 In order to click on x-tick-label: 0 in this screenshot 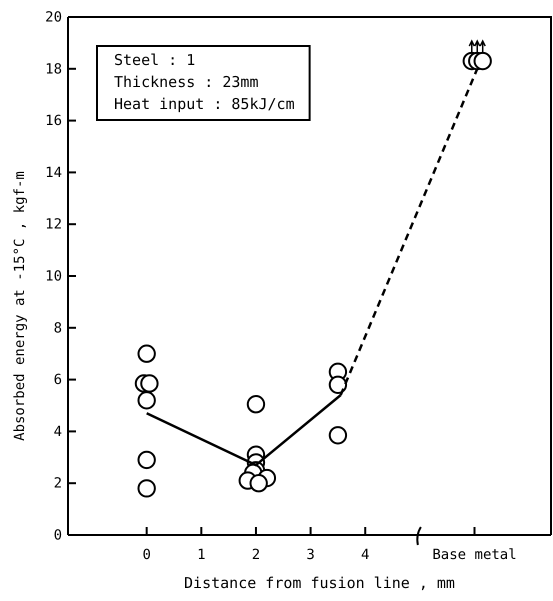, I will do `click(146, 554)`.